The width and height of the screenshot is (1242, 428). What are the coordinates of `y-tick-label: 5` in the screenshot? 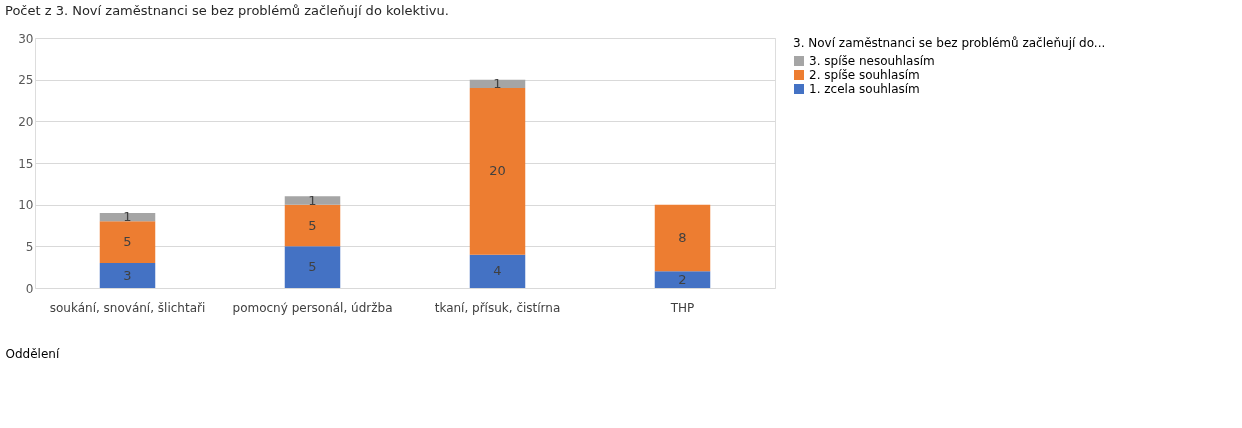 It's located at (29, 246).